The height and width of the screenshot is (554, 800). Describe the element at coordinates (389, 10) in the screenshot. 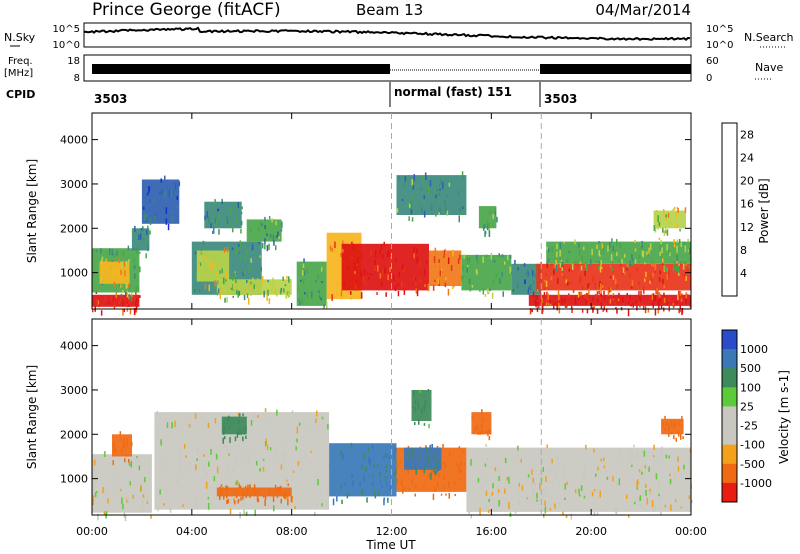

I see `beam-title: Beam 13` at that location.